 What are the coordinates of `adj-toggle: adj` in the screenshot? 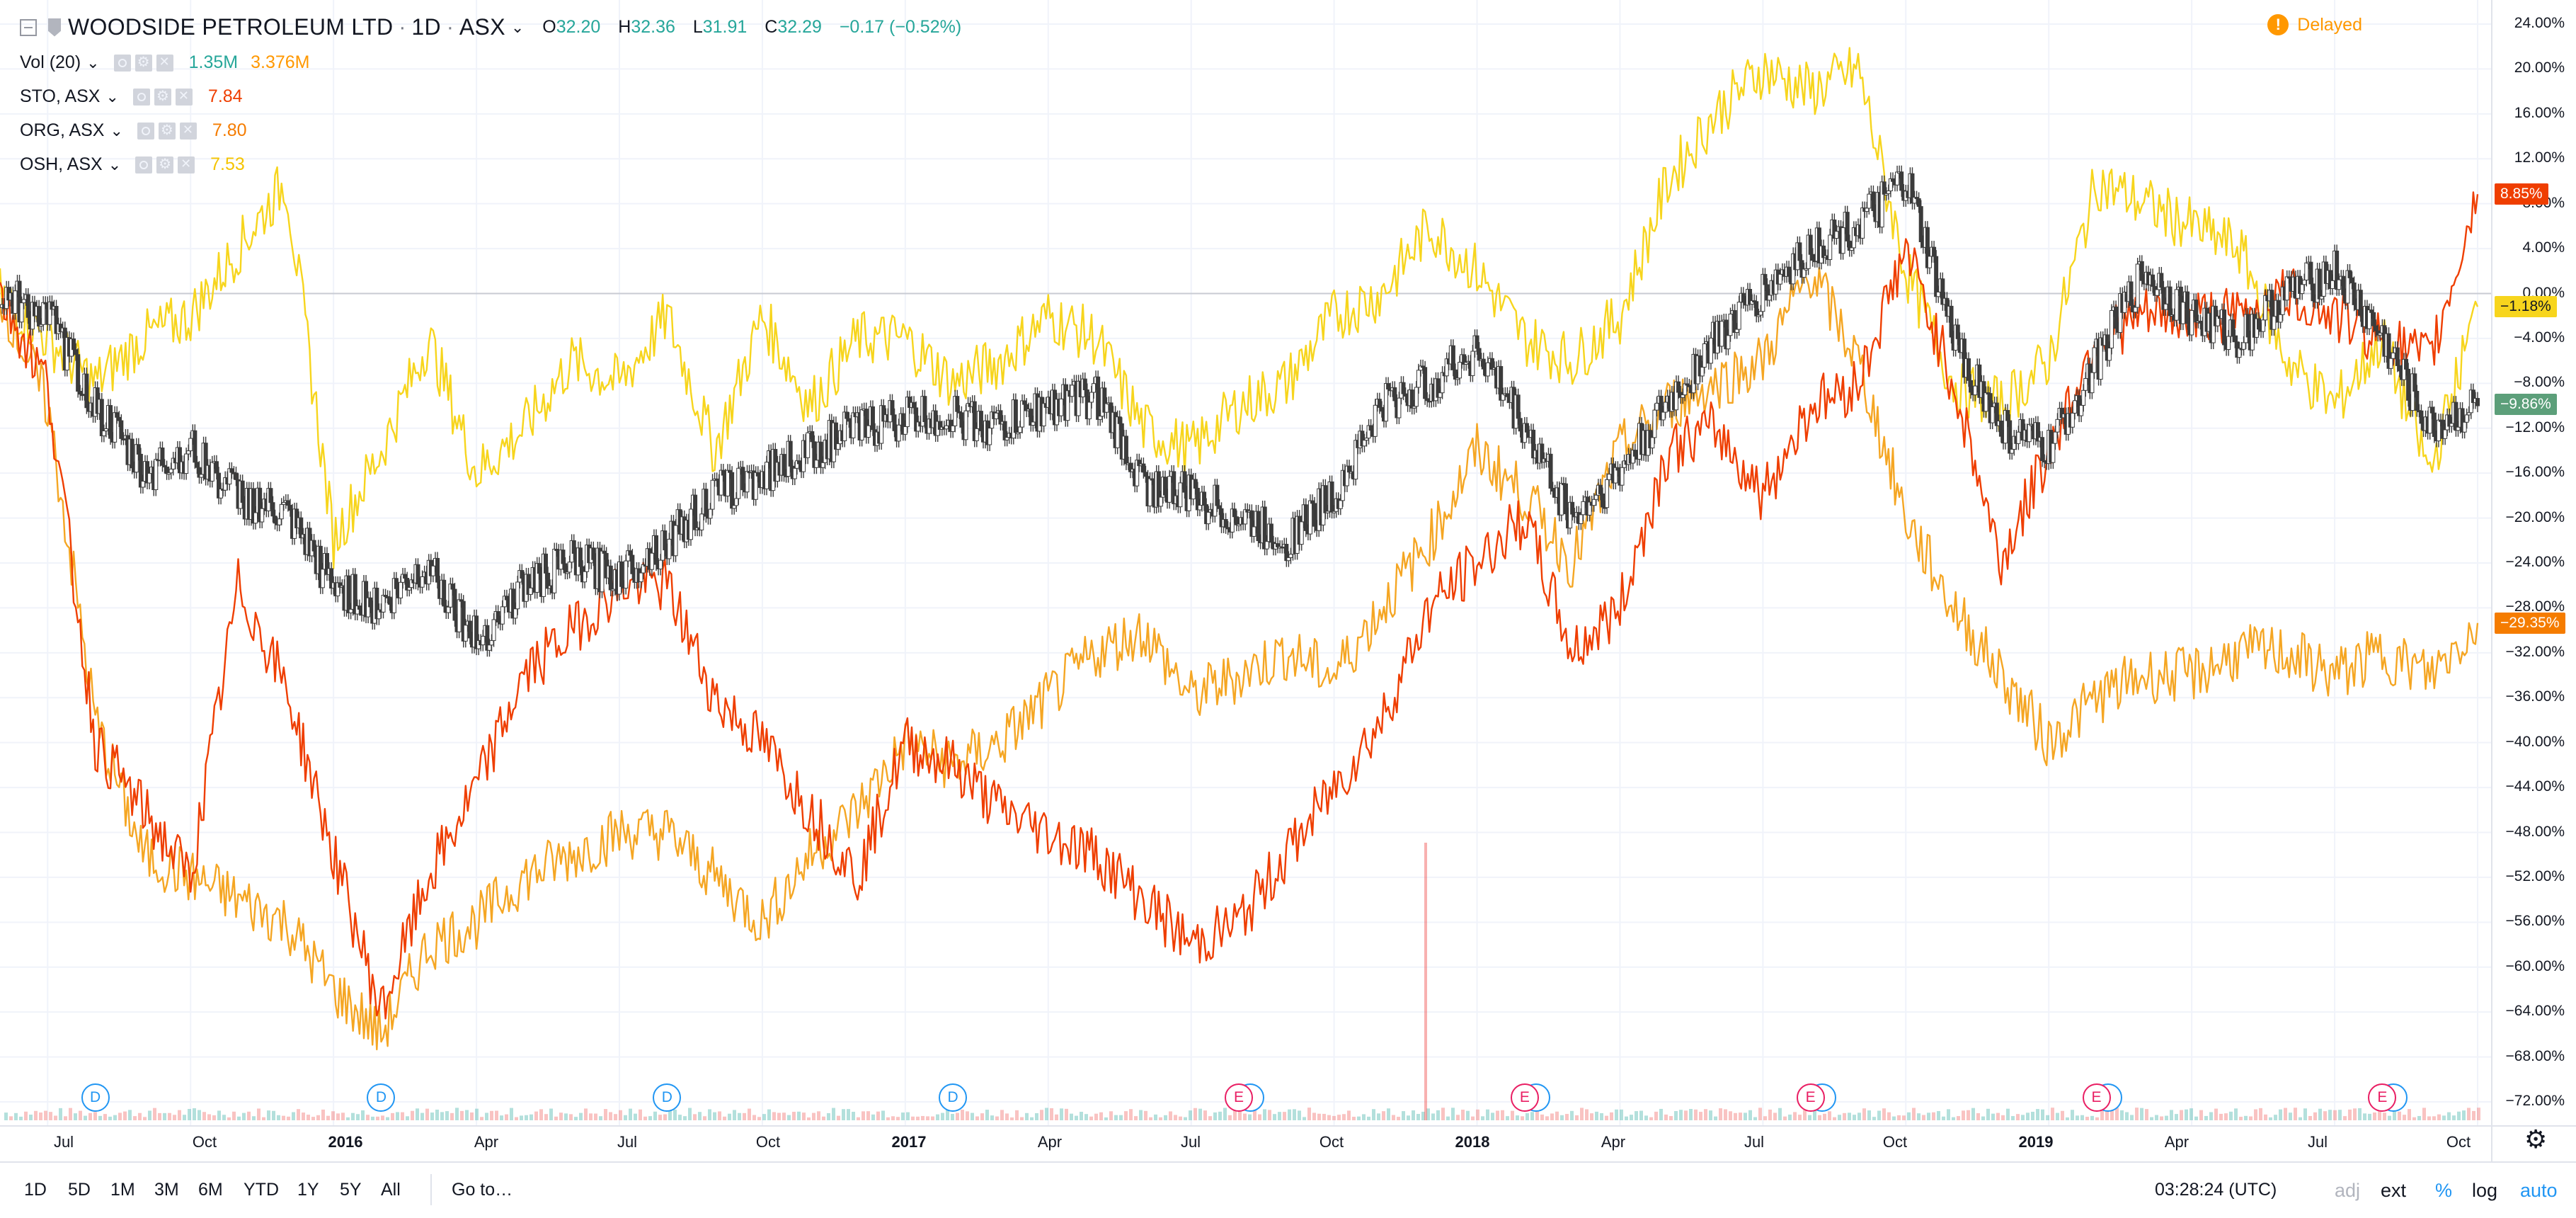 It's located at (2348, 1190).